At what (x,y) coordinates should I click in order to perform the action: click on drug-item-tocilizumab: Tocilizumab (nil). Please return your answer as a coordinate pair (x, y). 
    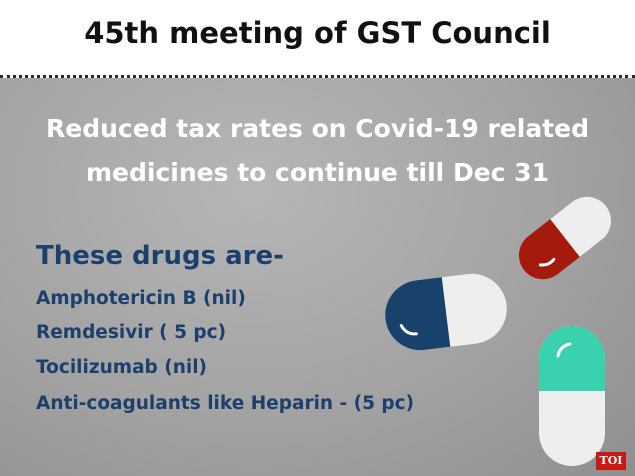
    Looking at the image, I should click on (122, 367).